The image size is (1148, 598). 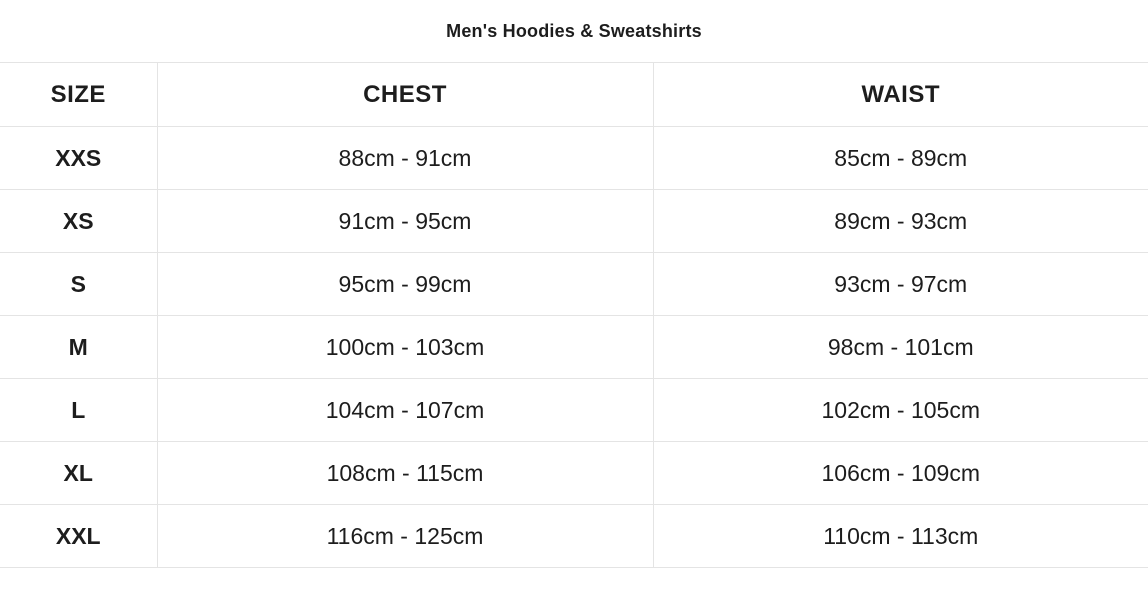 I want to click on chest-column-header: CHEST, so click(x=405, y=94).